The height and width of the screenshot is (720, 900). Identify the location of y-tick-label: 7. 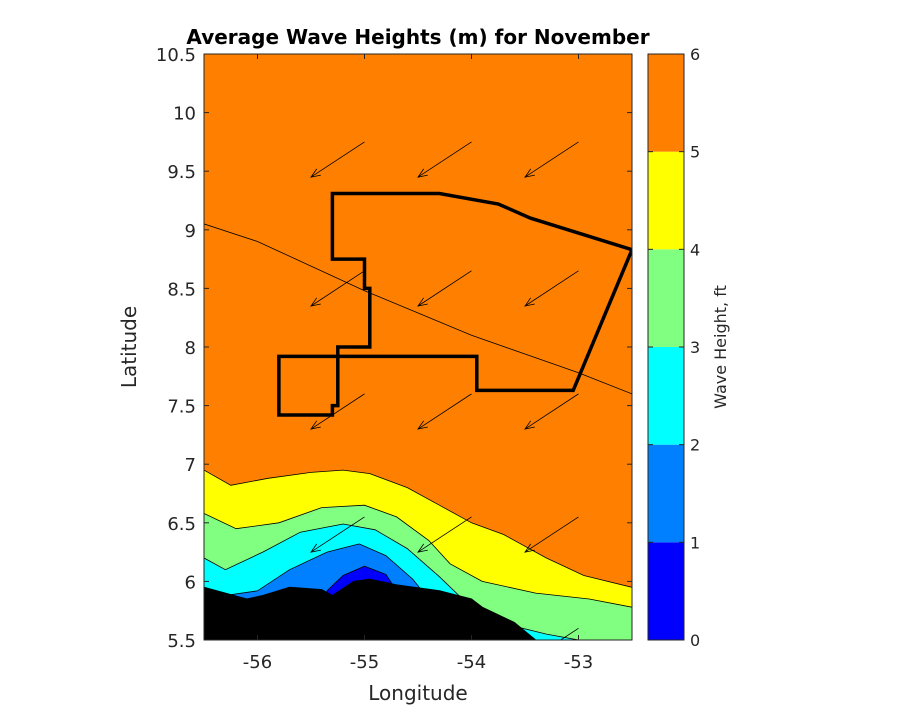
(190, 465).